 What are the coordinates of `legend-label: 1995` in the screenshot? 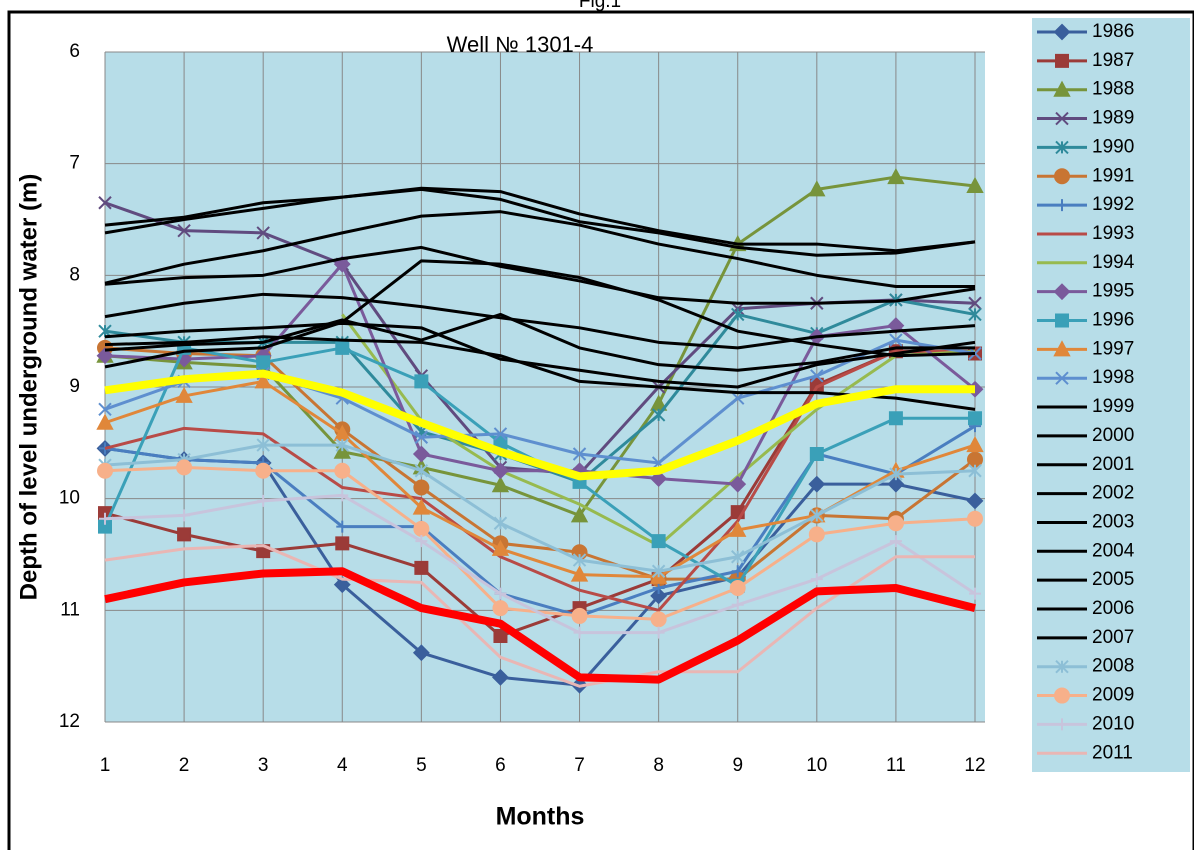 It's located at (1113, 291).